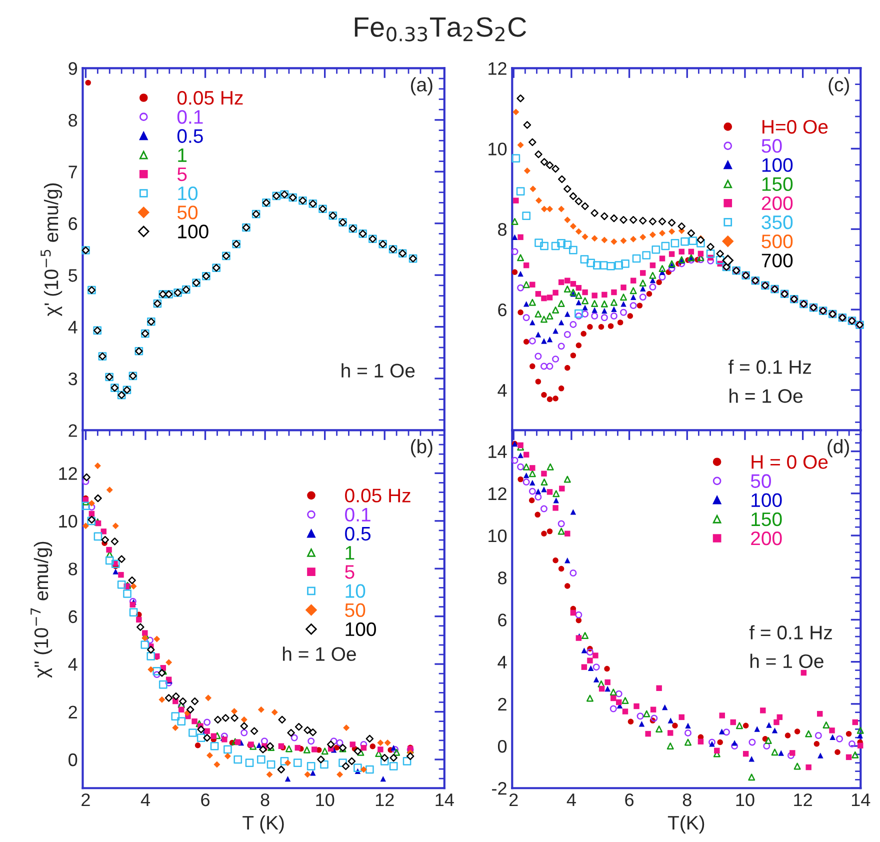 The height and width of the screenshot is (842, 880). I want to click on annotation: (c), so click(838, 86).